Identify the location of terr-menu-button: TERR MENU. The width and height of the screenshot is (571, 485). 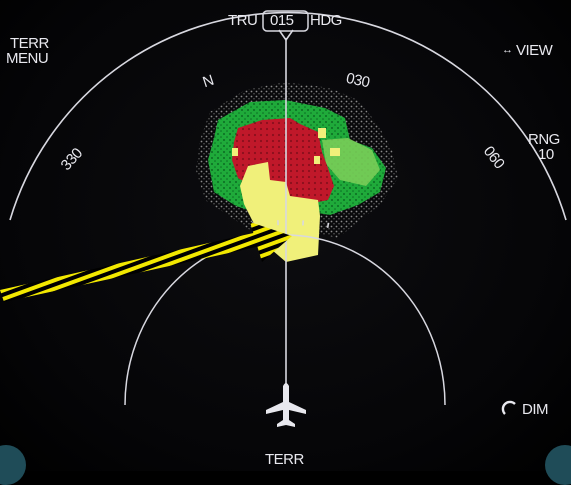
(36, 51).